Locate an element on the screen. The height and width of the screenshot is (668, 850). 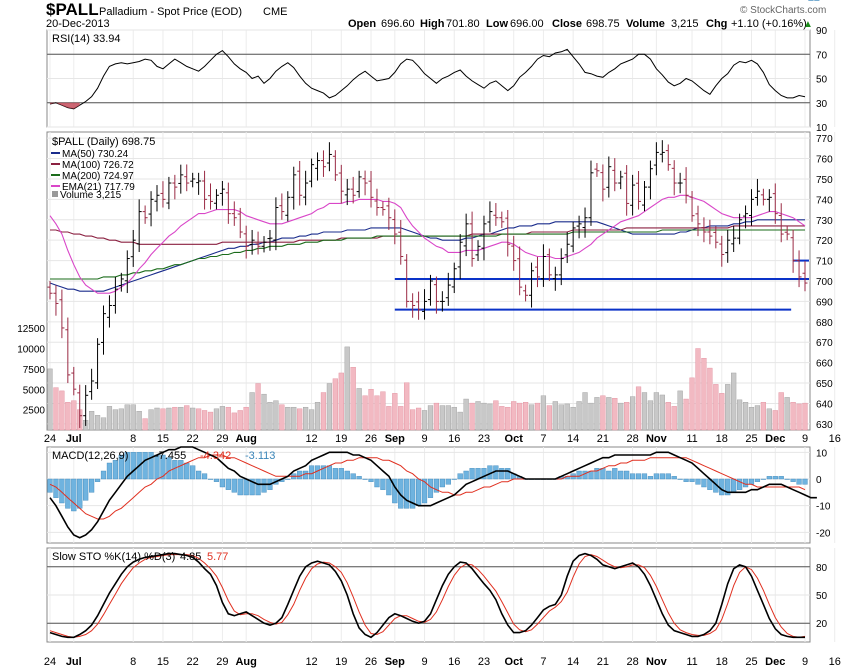
x-axis-label: 25 is located at coordinates (751, 662).